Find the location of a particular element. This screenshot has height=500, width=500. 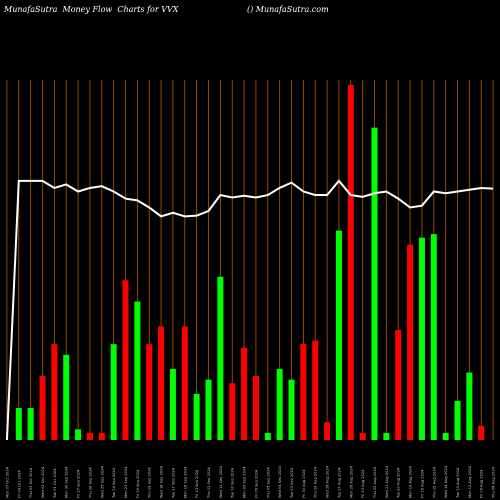

x-tick-label: Fri 16 Aug 2024 is located at coordinates (422, 483).